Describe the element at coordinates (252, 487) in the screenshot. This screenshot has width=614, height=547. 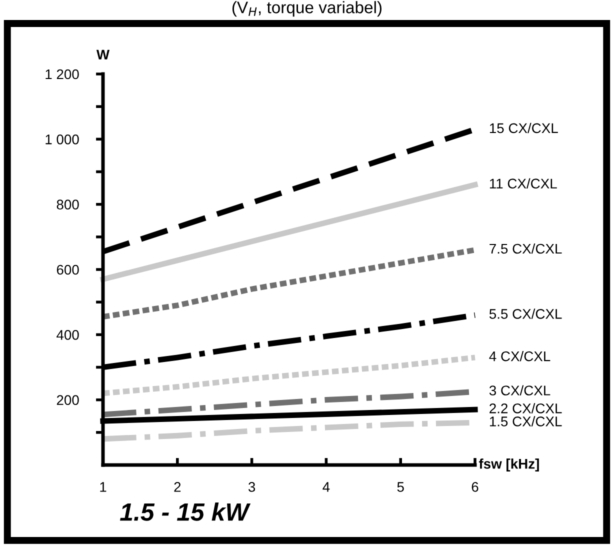
I see `x-tick-label: 3` at that location.